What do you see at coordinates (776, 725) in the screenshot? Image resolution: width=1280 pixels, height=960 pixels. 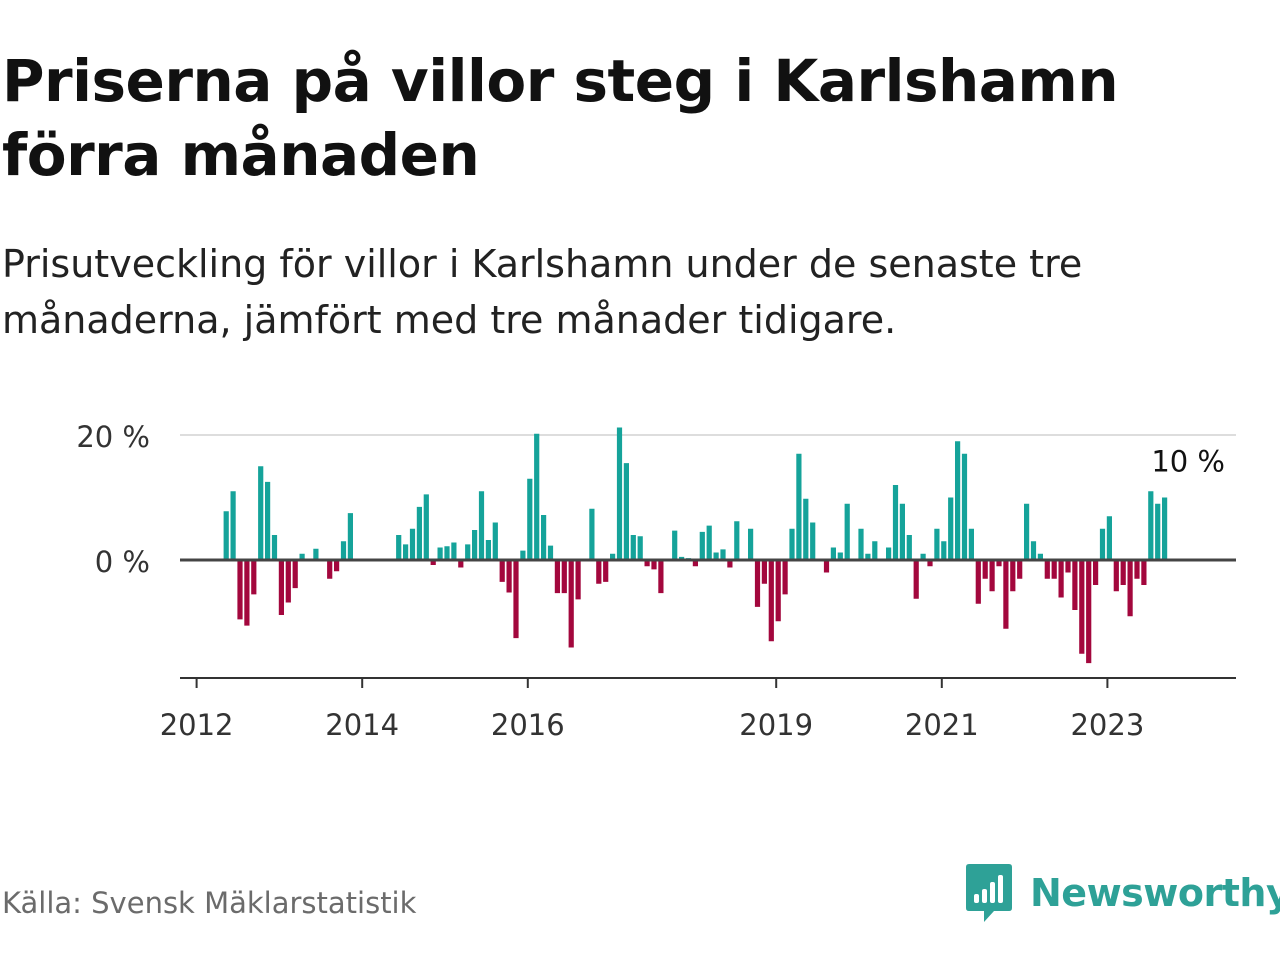 I see `x-tick-label: 2019` at bounding box center [776, 725].